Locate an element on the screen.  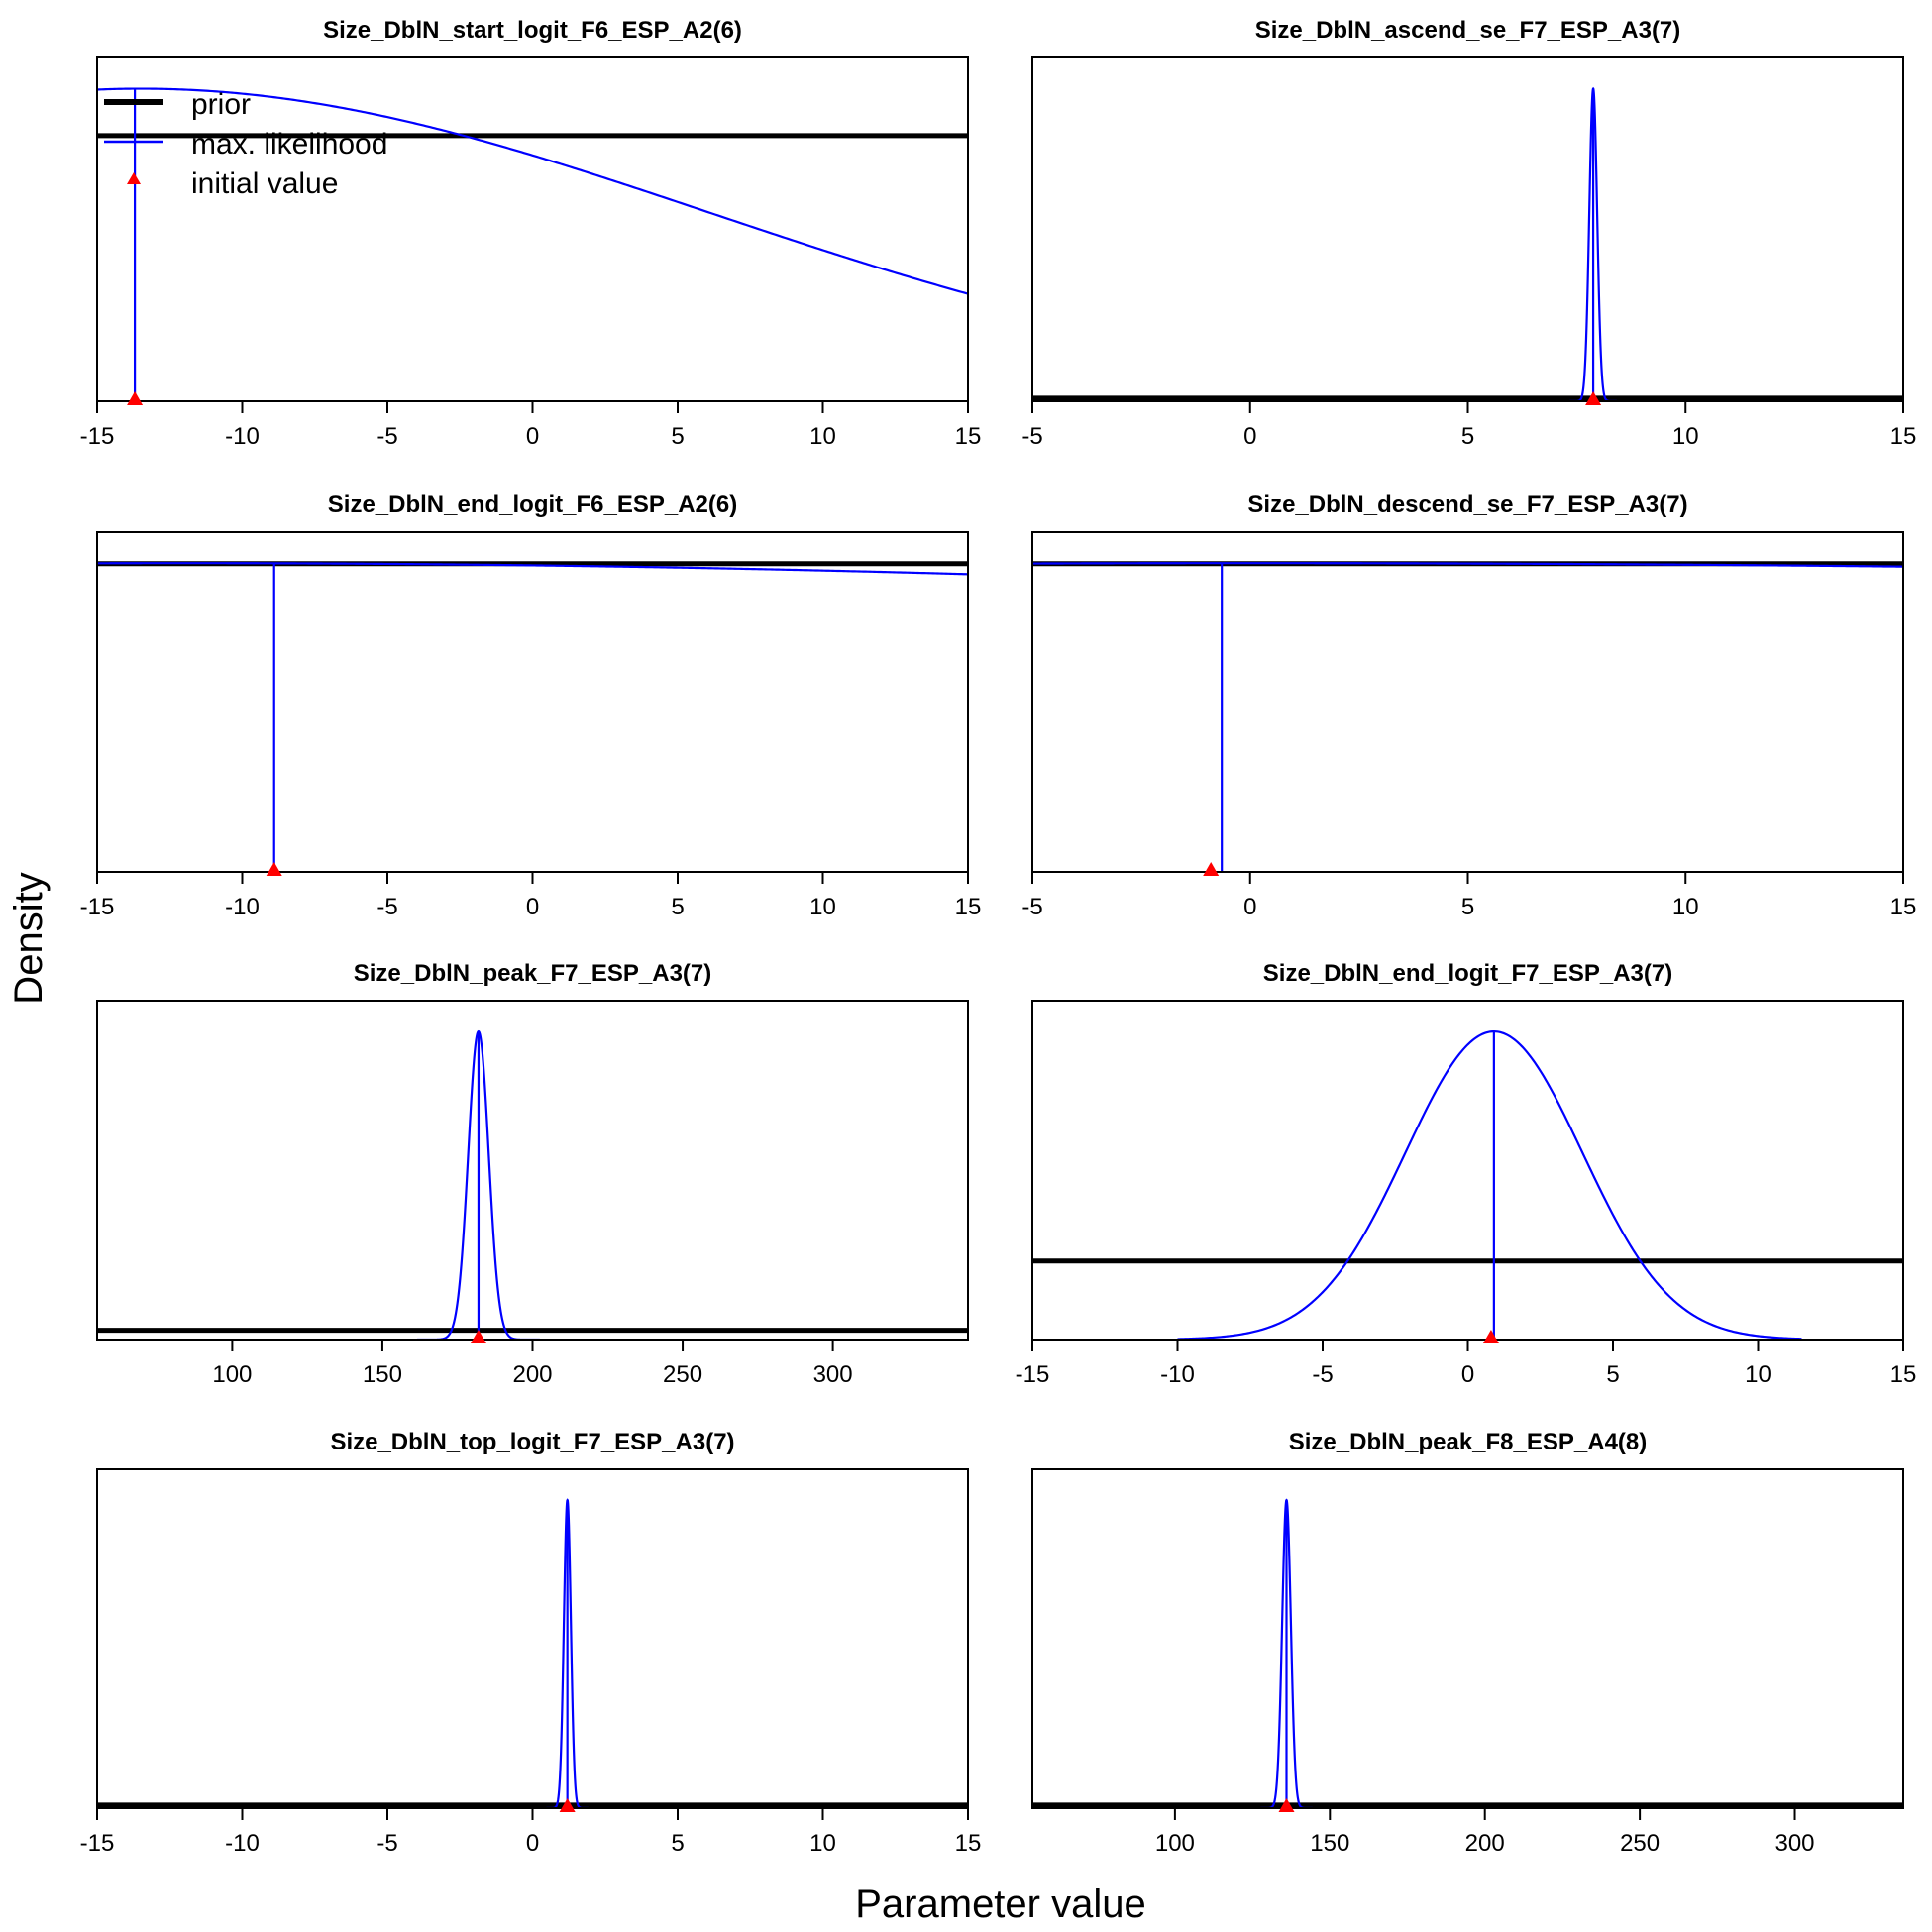
legend-prior-label: prior is located at coordinates (221, 104).